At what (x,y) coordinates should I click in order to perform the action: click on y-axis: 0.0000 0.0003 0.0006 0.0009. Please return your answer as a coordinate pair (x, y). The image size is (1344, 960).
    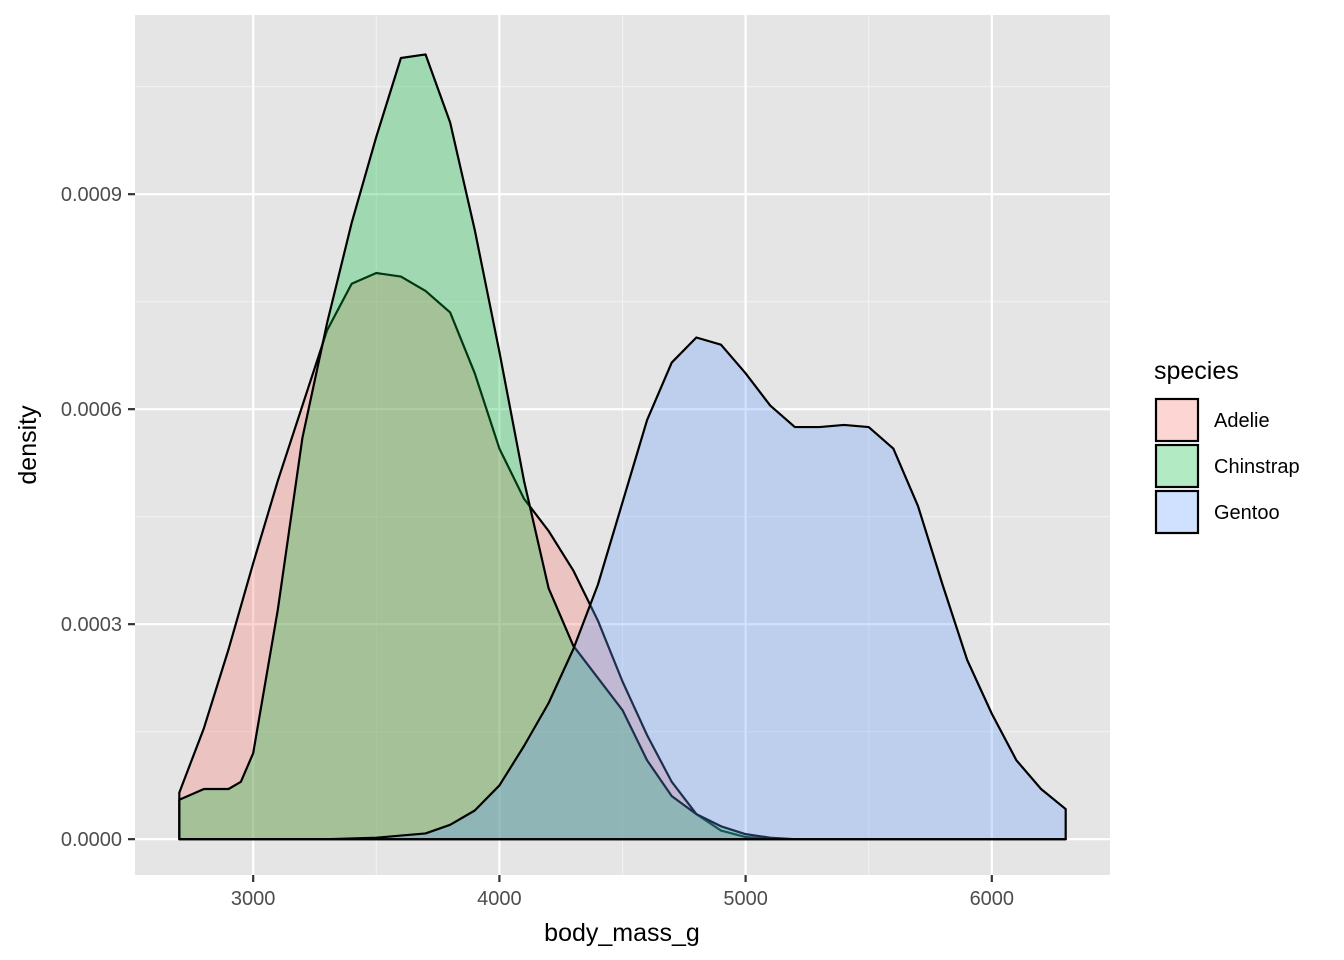
    Looking at the image, I should click on (98, 517).